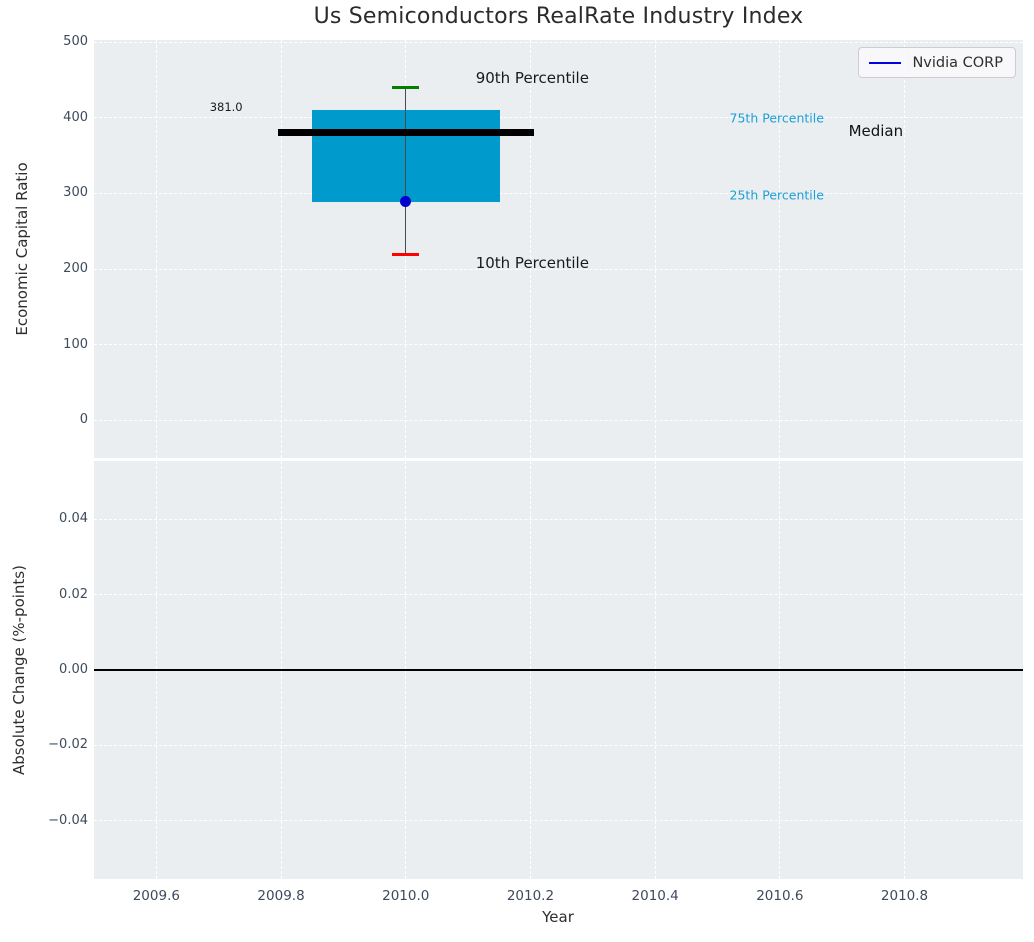 The image size is (1034, 942). I want to click on whisker-line, so click(405, 171).